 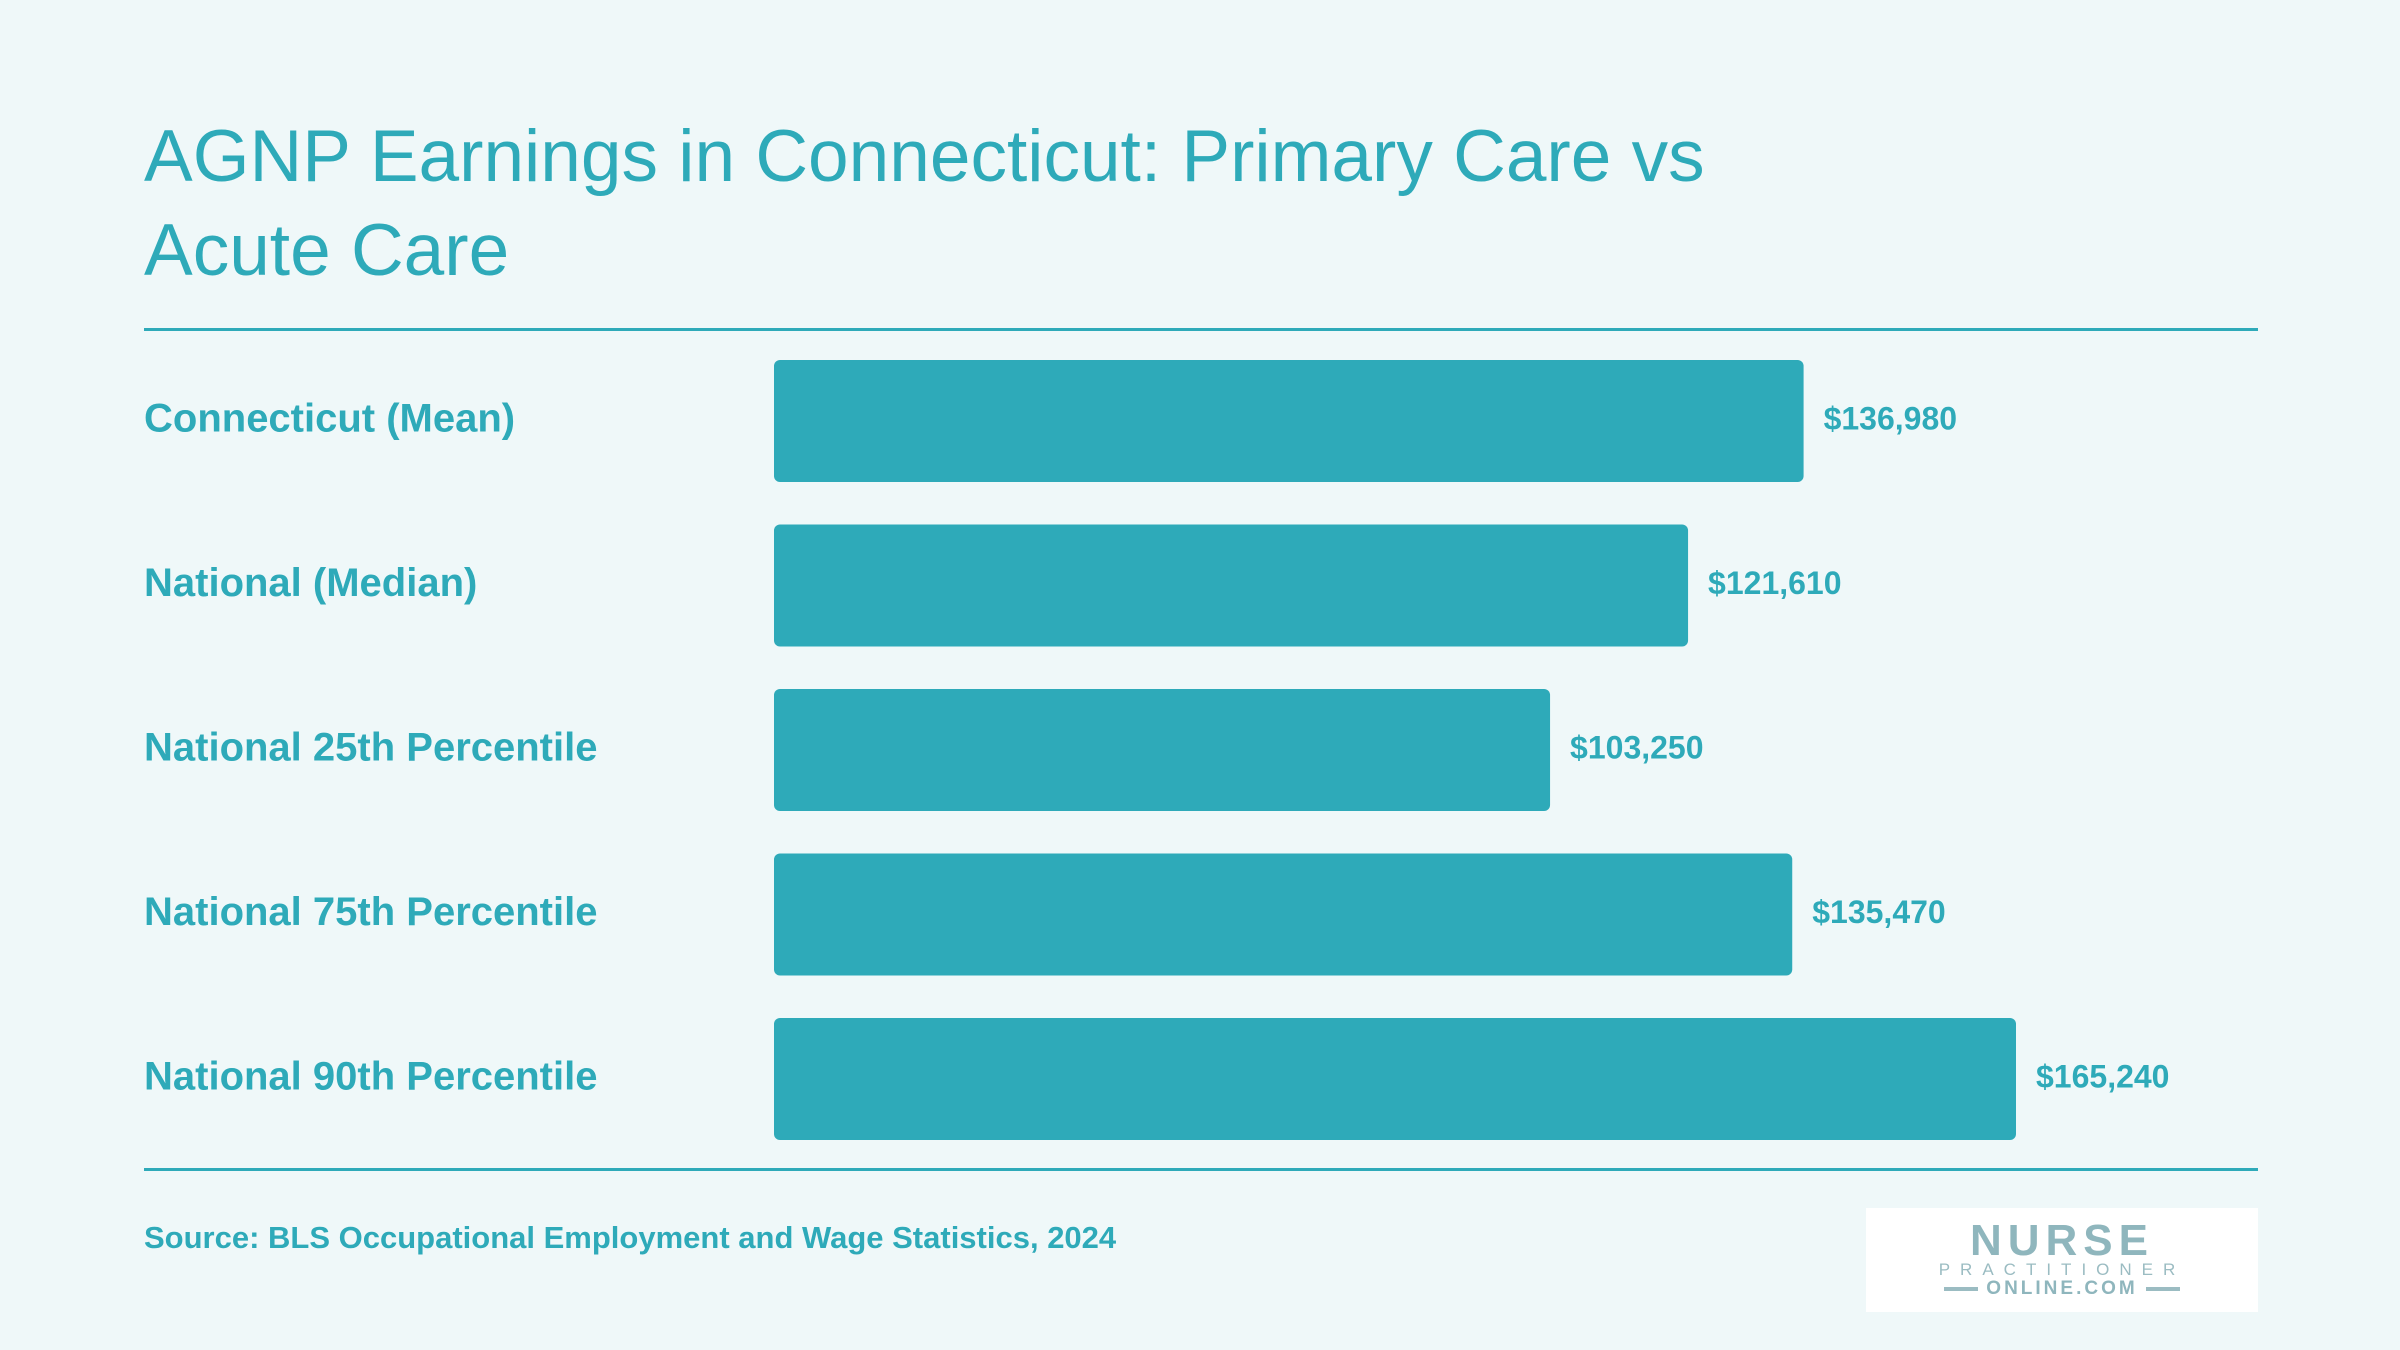 What do you see at coordinates (2062, 1240) in the screenshot?
I see `logo-line-1: NURSE` at bounding box center [2062, 1240].